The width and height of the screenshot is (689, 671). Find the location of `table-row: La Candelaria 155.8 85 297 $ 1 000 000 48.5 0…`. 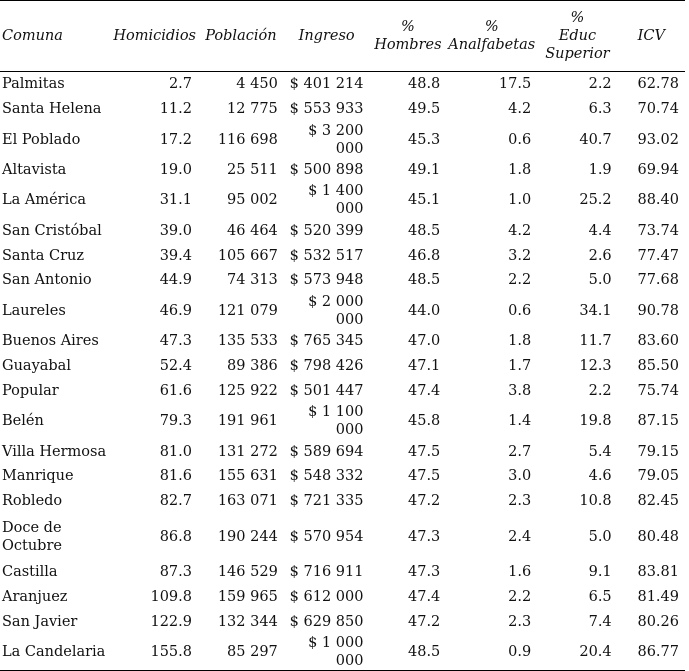

table-row: La Candelaria 155.8 85 297 $ 1 000 000 48.5 0… is located at coordinates (342, 652).